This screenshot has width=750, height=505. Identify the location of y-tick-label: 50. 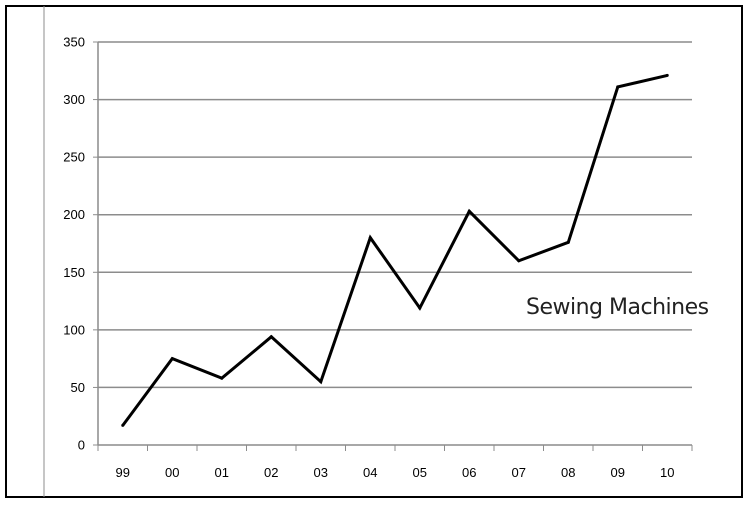
(78, 387).